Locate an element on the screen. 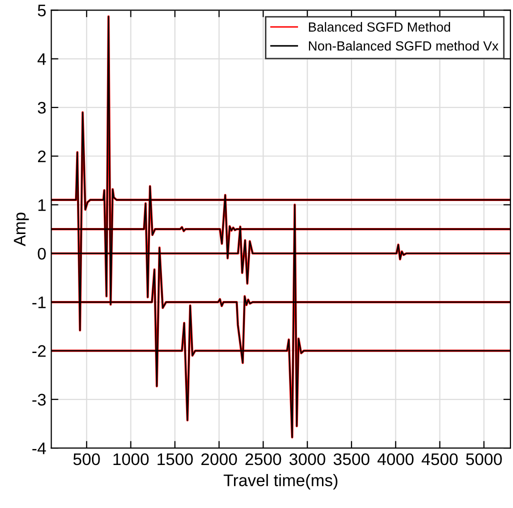 Image resolution: width=513 pixels, height=508 pixels. x-tick-label: 2500 is located at coordinates (264, 459).